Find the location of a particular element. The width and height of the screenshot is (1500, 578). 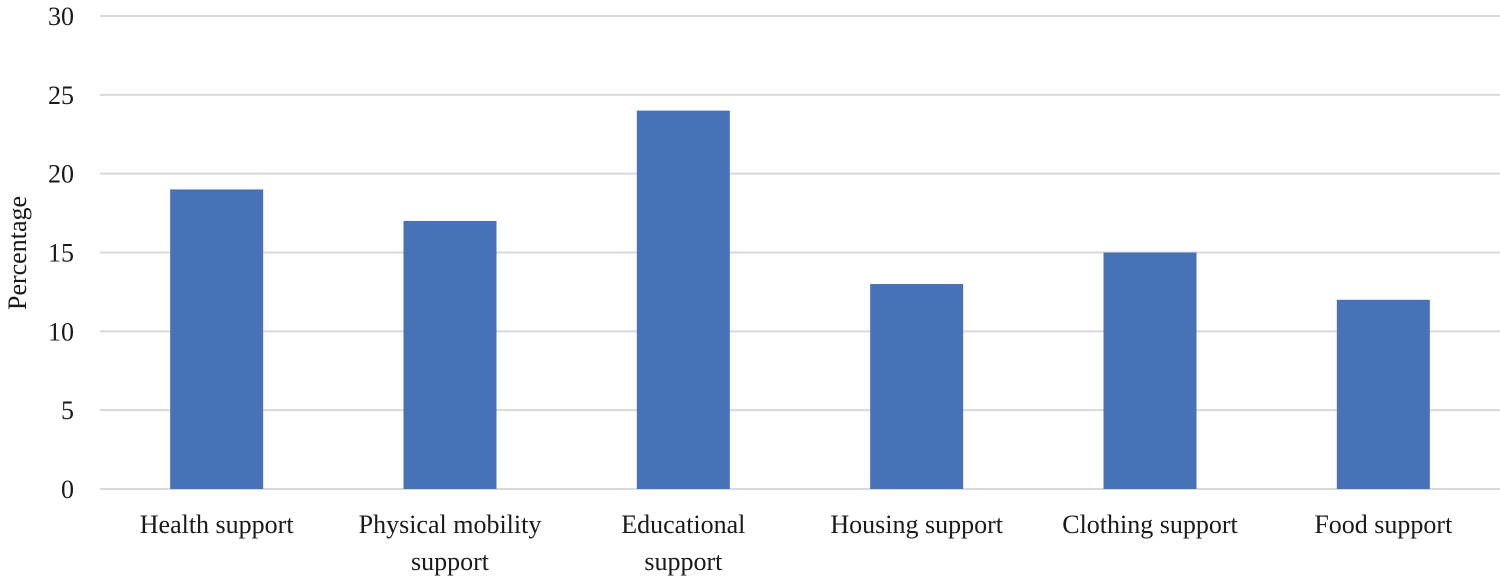

y-tick-label: 25 is located at coordinates (61, 95).